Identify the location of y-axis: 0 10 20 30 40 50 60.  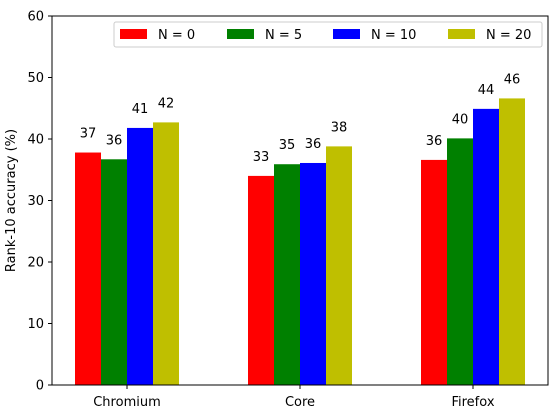
(39, 202).